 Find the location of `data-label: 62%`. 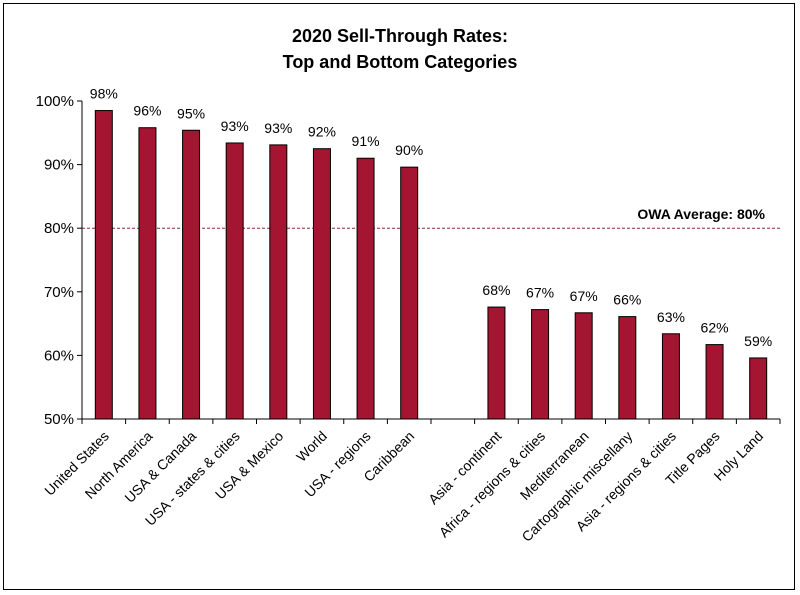

data-label: 62% is located at coordinates (715, 328).